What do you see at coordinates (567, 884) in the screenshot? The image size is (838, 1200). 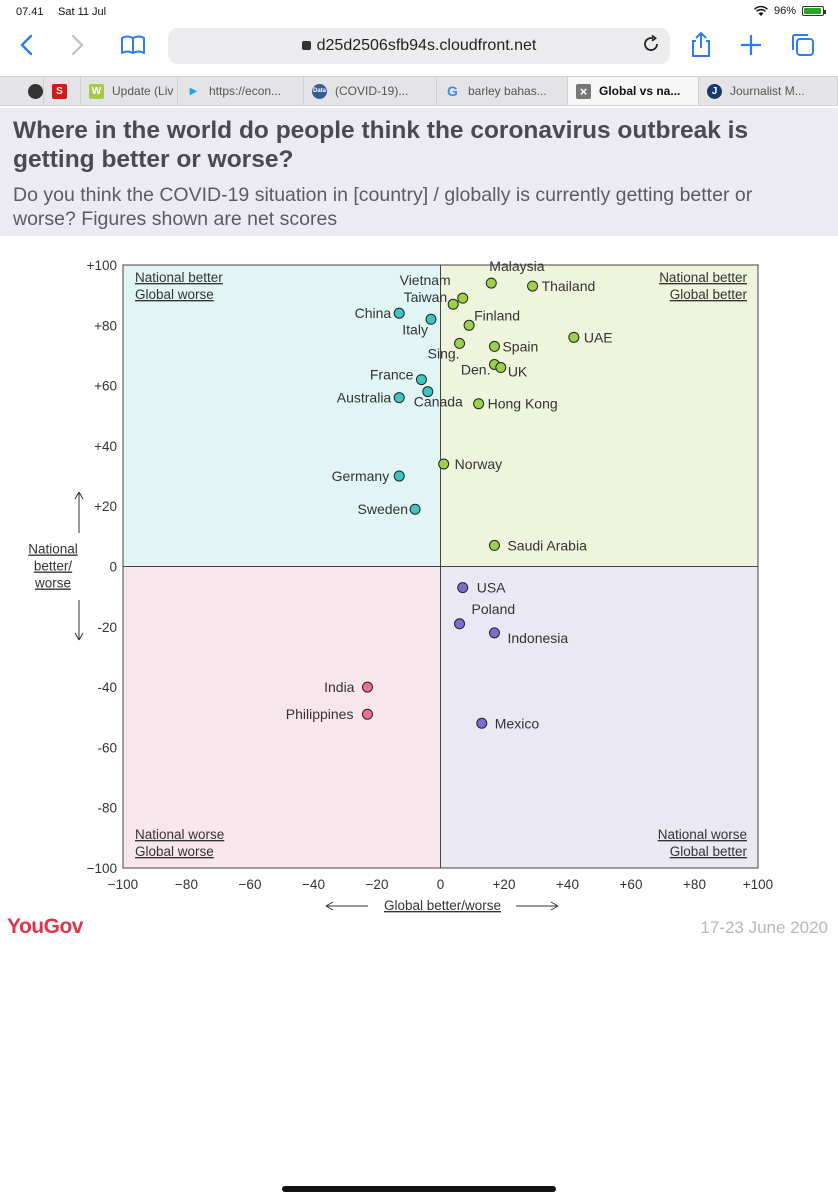 I see `x-tick-label: +40` at bounding box center [567, 884].